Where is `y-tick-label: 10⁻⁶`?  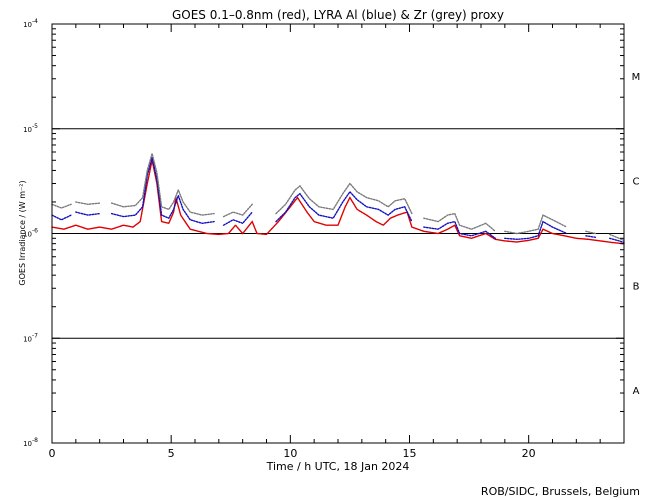 y-tick-label: 10⁻⁶ is located at coordinates (30, 233).